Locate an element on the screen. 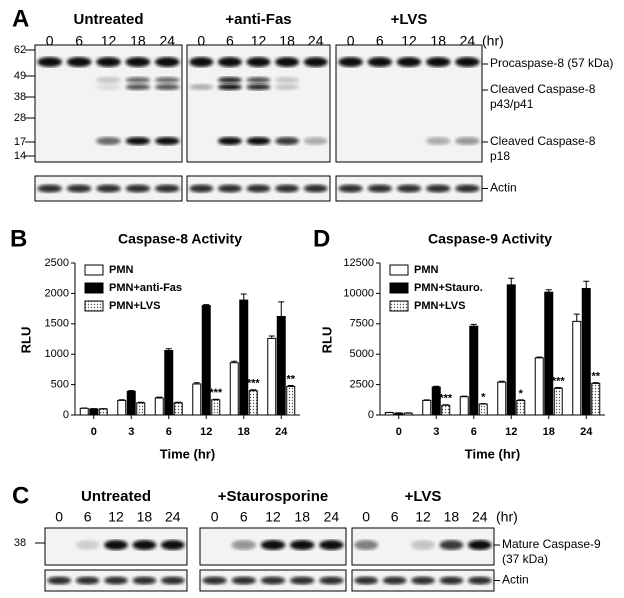  unit-label: (hr) is located at coordinates (493, 41).